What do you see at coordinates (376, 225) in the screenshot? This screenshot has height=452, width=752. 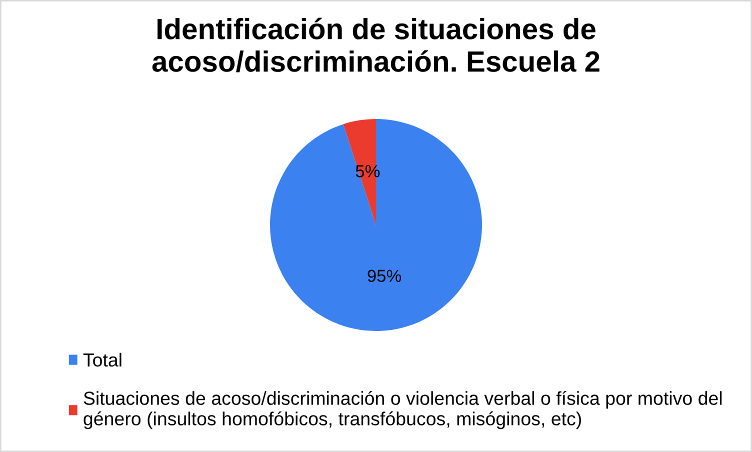 I see `pie-slice` at bounding box center [376, 225].